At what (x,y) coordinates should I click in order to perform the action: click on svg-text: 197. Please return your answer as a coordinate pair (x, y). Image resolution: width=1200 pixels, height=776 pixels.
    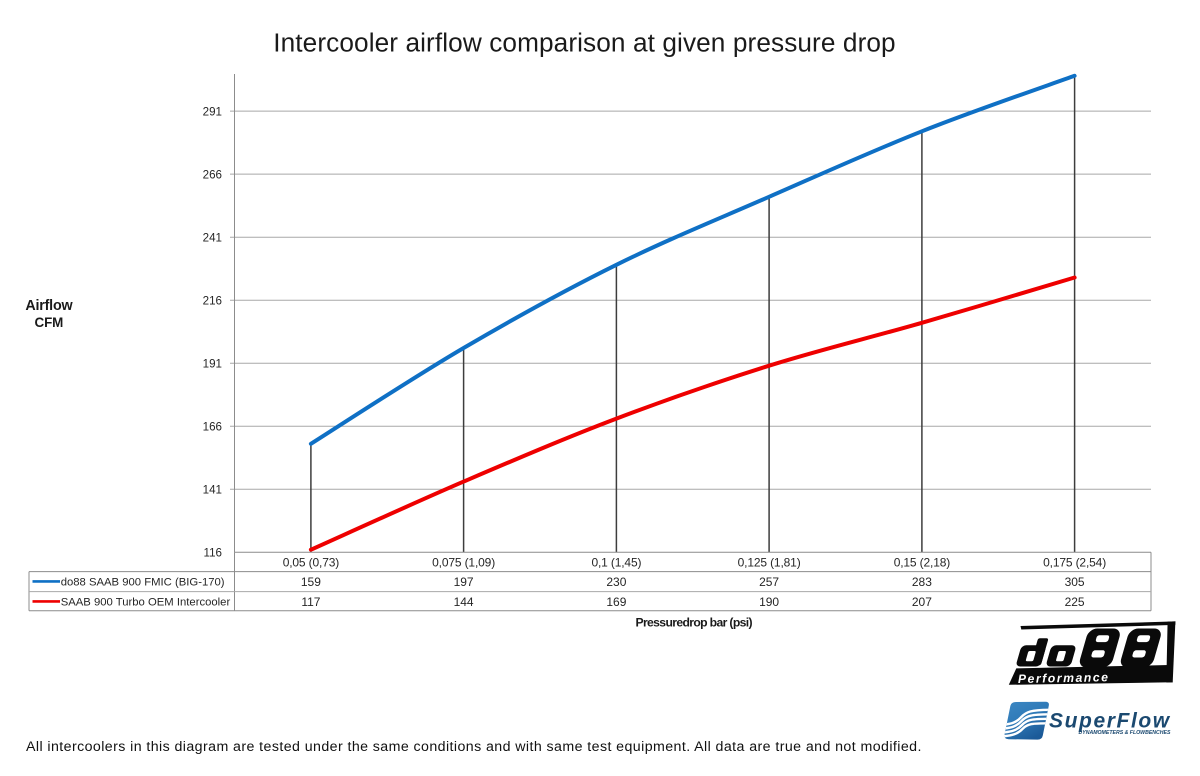
    Looking at the image, I should click on (464, 582).